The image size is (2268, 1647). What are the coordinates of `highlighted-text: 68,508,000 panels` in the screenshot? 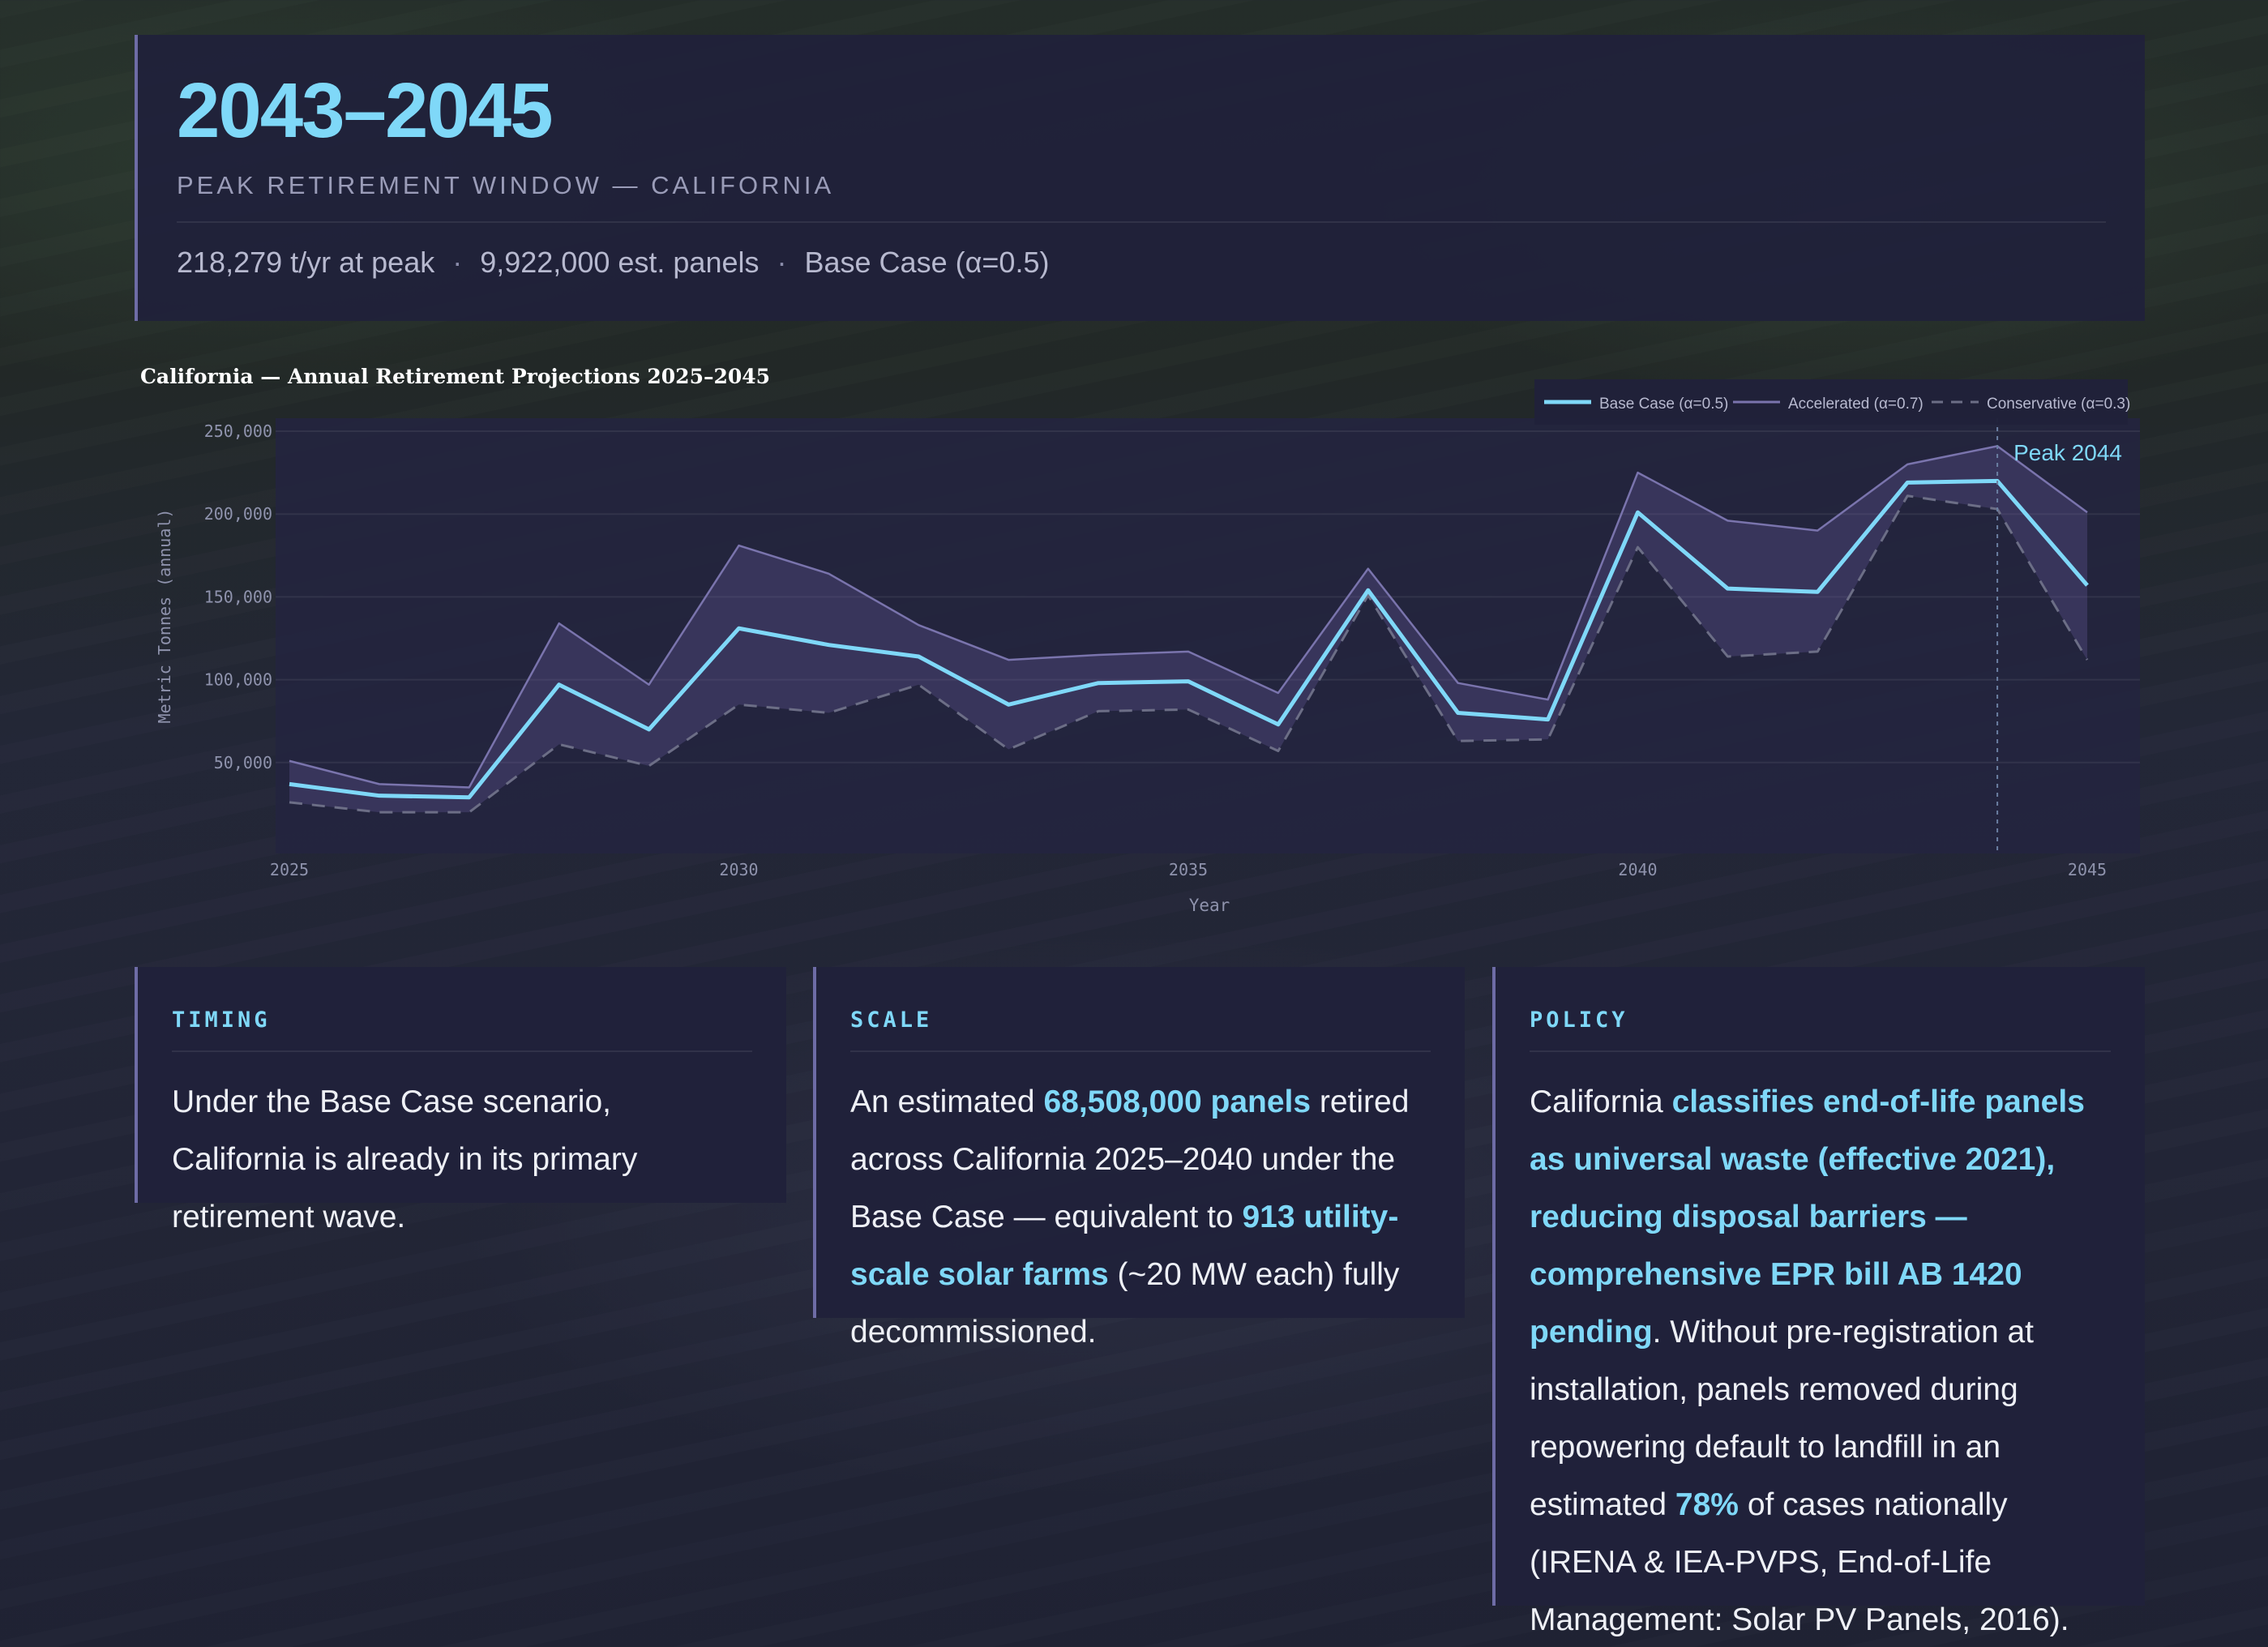 It's located at (1177, 1101).